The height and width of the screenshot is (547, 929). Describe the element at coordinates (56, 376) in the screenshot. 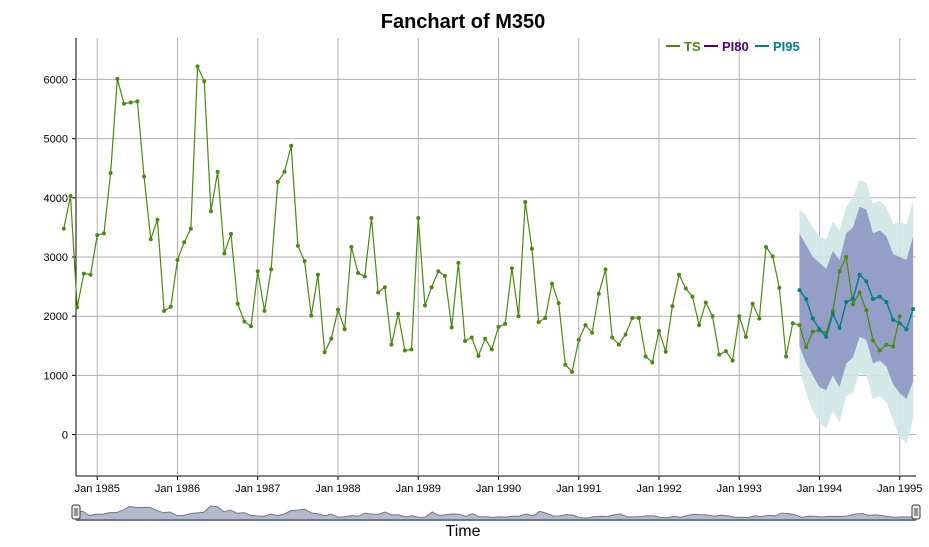

I see `y-tick-label: 1000` at that location.